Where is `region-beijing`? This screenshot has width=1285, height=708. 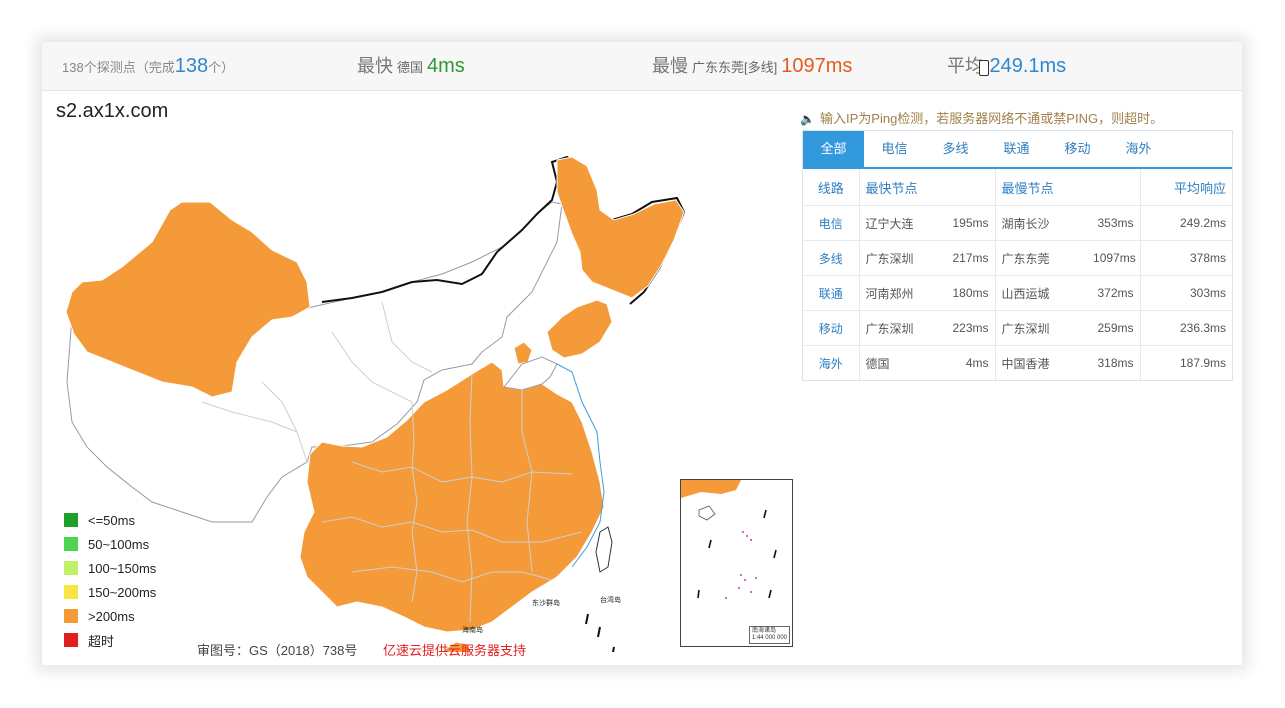
region-beijing is located at coordinates (523, 353).